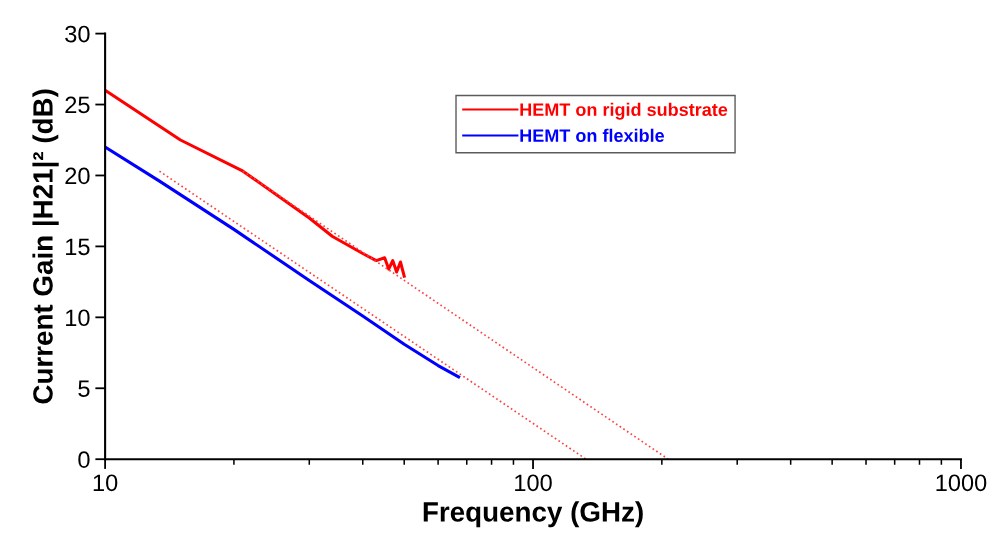 The height and width of the screenshot is (560, 1001). Describe the element at coordinates (624, 111) in the screenshot. I see `legend-label: HEMT on rigid substrate` at that location.